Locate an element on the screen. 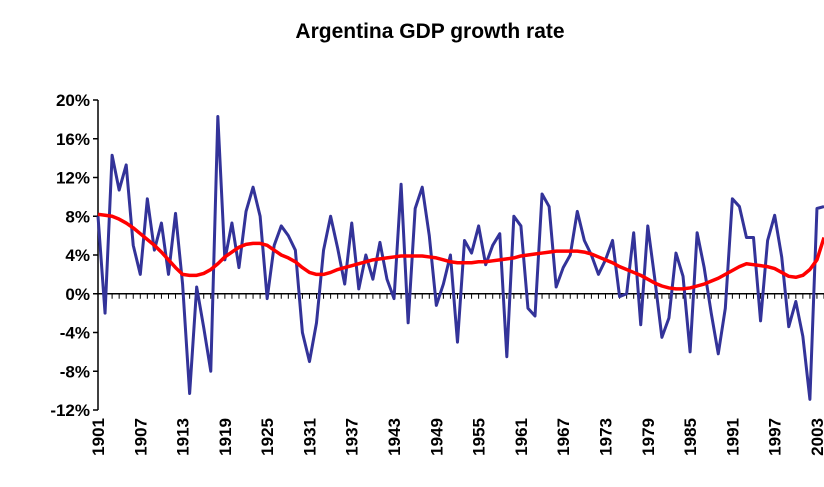 This screenshot has height=487, width=824. x-tick-label: 1997 is located at coordinates (775, 437).